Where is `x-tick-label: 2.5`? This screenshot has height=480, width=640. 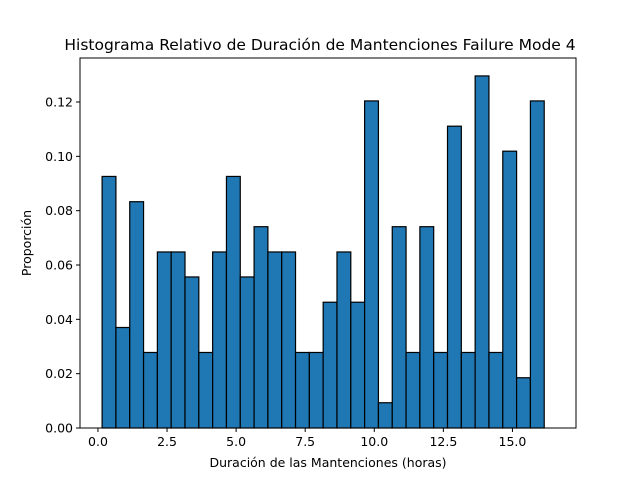 x-tick-label: 2.5 is located at coordinates (167, 441).